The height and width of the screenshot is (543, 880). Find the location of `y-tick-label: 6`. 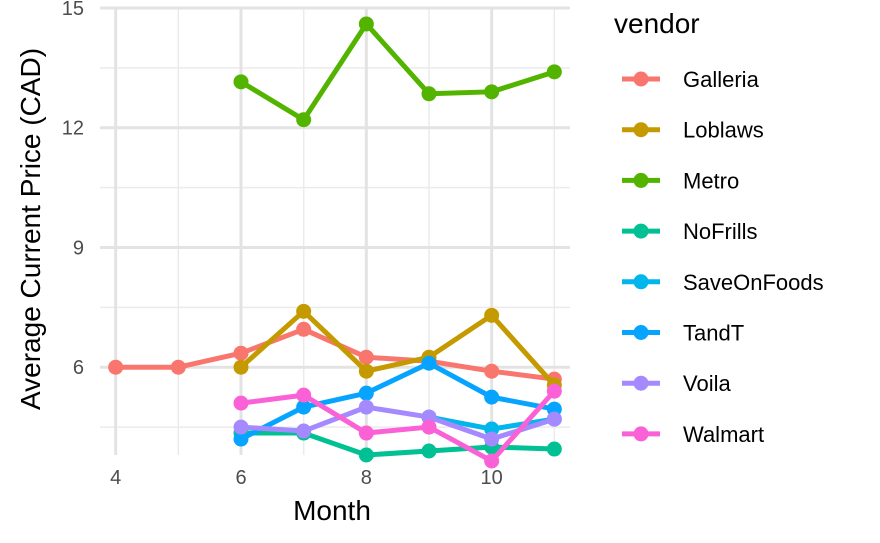

y-tick-label: 6 is located at coordinates (78, 368).